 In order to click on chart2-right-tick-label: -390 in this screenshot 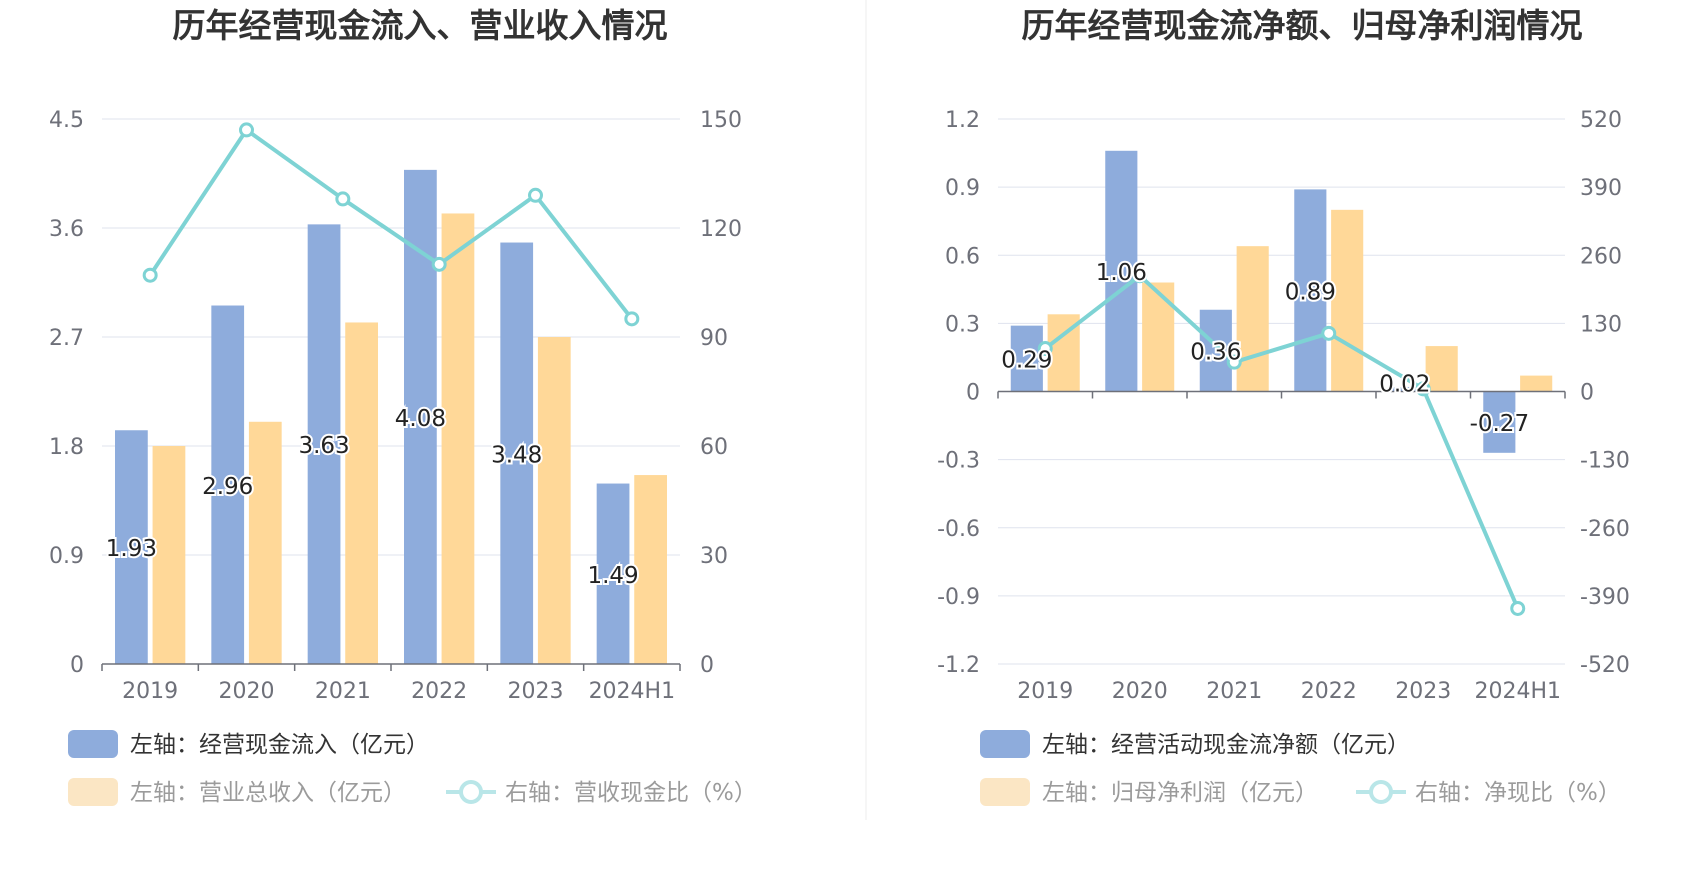, I will do `click(1605, 597)`.